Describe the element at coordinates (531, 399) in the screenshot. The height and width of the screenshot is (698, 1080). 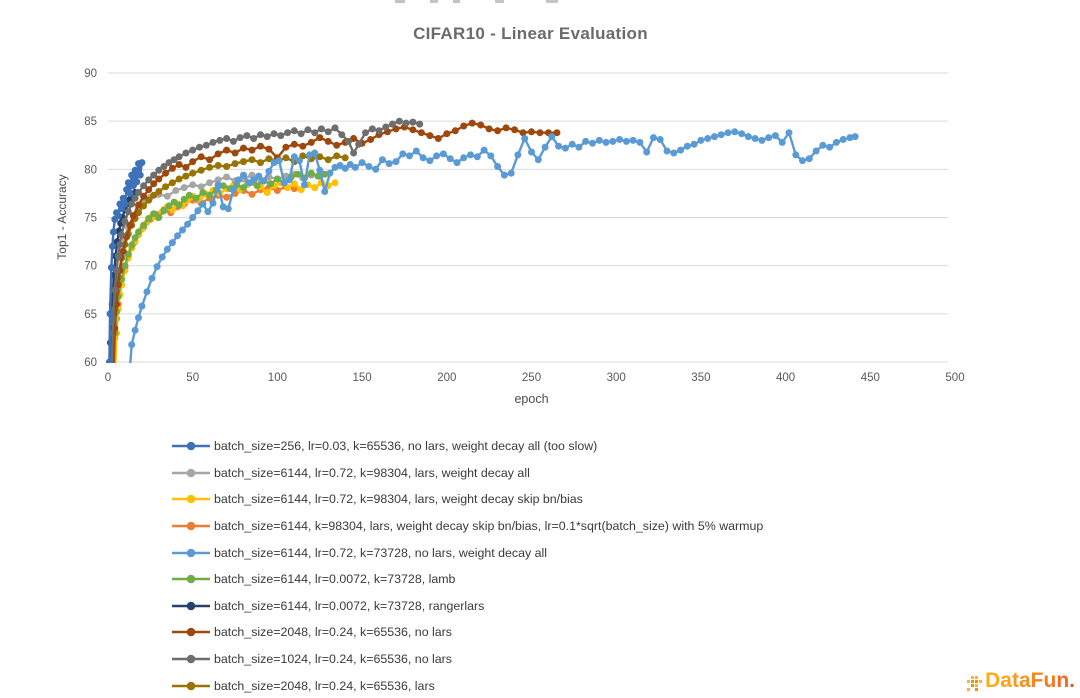
I see `x-axis-title: epoch` at that location.